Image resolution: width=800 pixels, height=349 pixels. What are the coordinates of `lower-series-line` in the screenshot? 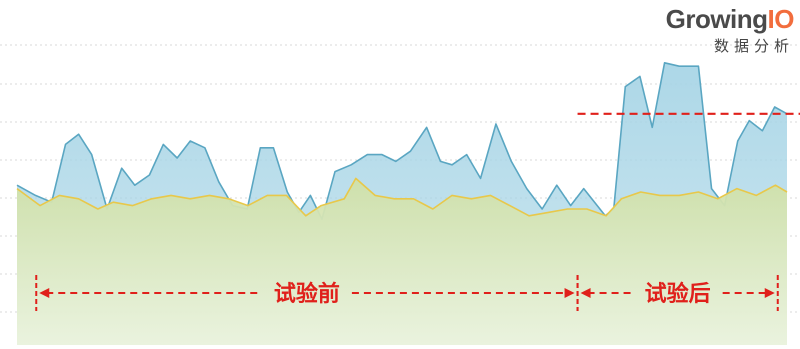 It's located at (402, 197).